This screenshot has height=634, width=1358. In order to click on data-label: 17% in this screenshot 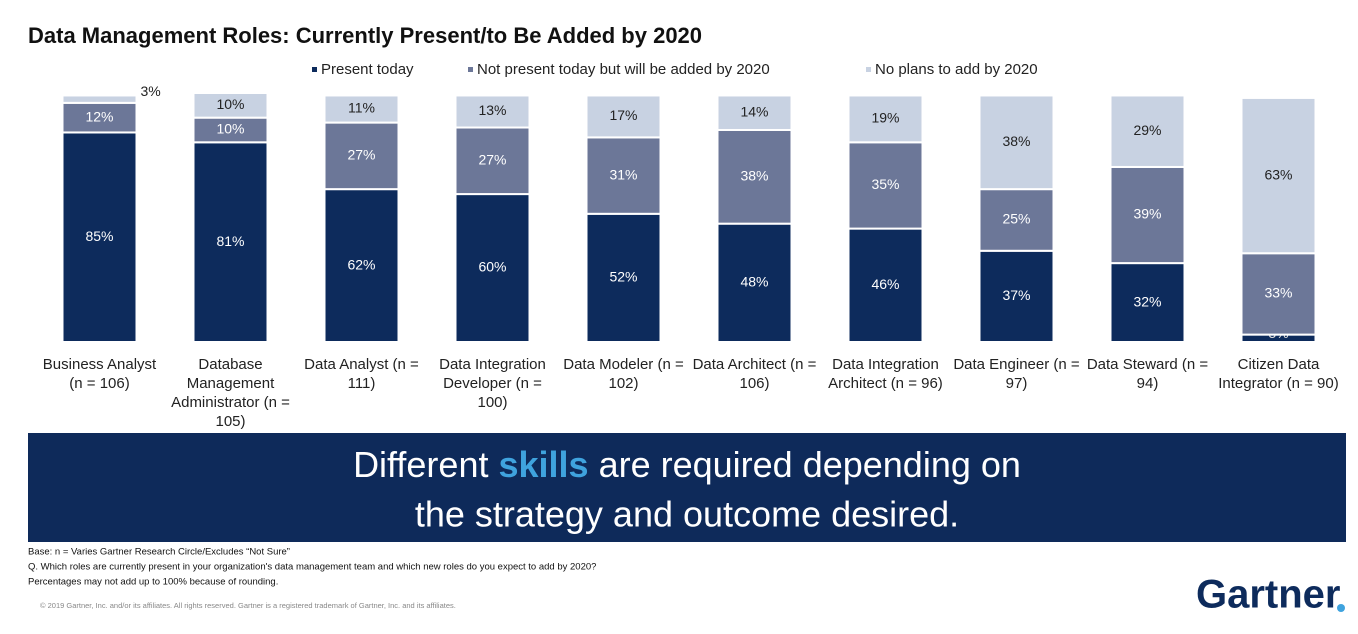, I will do `click(623, 115)`.